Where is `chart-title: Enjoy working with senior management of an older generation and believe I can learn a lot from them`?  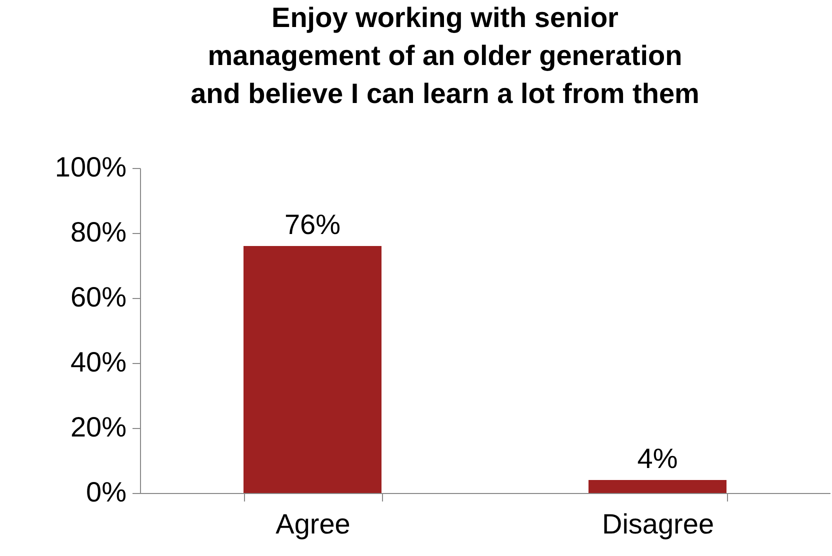
chart-title: Enjoy working with senior management of an older generation and believe I can learn a lot from them is located at coordinates (445, 55).